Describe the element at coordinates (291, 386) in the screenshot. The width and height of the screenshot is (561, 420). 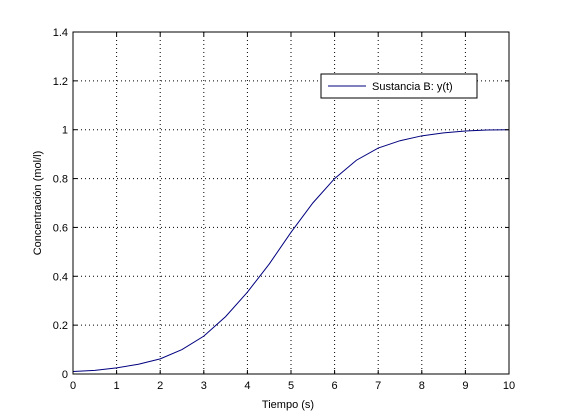
I see `x-tick-label: 5` at that location.